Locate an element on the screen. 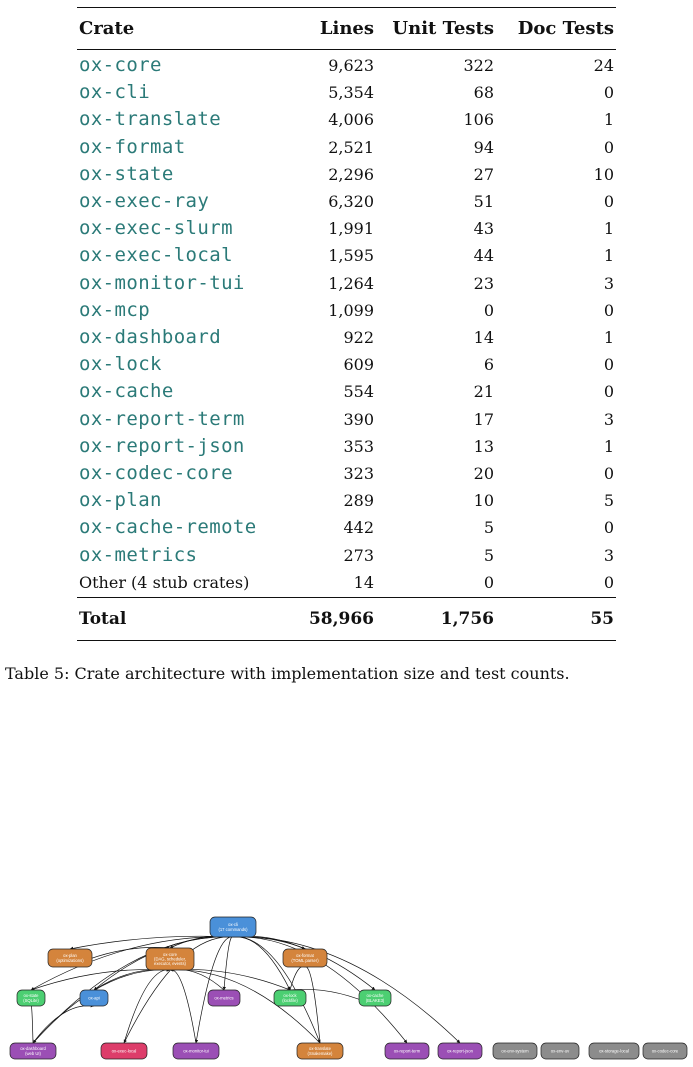  crate-unit-tests: 51 is located at coordinates (483, 201).